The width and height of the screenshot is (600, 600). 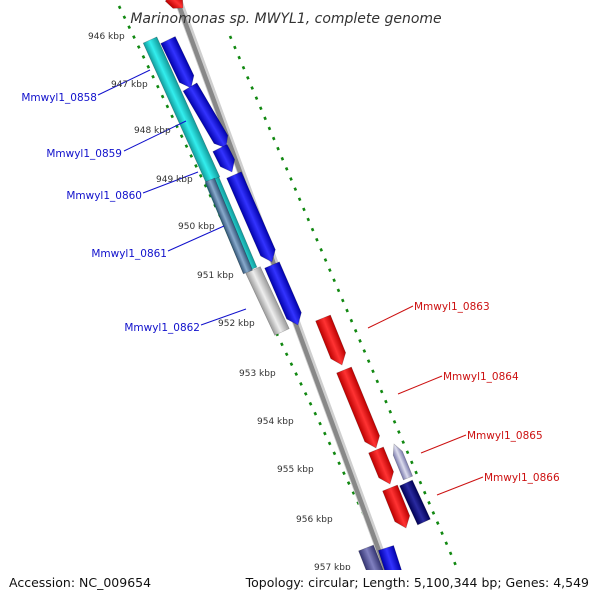 I want to click on gene-label-mmwyl1_0864: Mmwyl1_0864, so click(x=481, y=377).